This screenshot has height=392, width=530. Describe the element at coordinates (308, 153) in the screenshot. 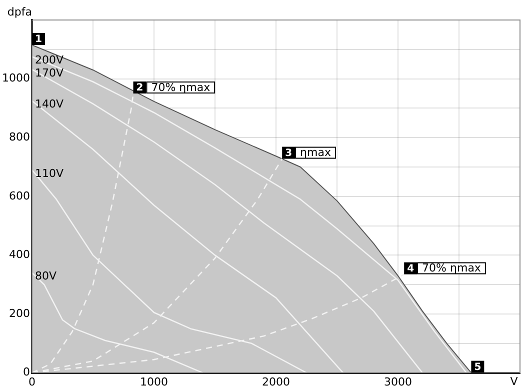

I see `annotation: 3 ηmax` at that location.